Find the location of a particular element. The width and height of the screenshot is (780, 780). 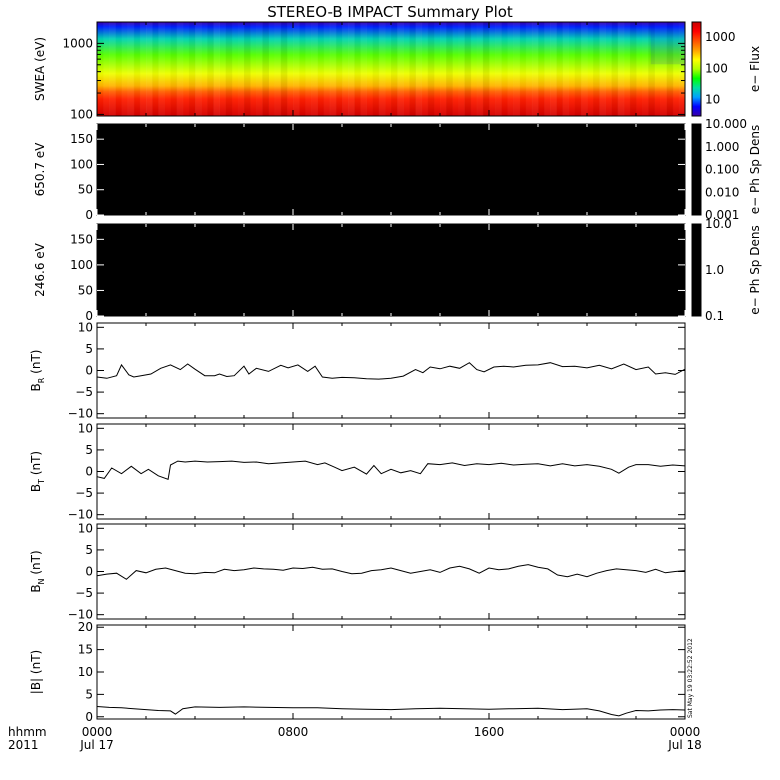

colorbar-tick-label: 1000 is located at coordinates (720, 37).